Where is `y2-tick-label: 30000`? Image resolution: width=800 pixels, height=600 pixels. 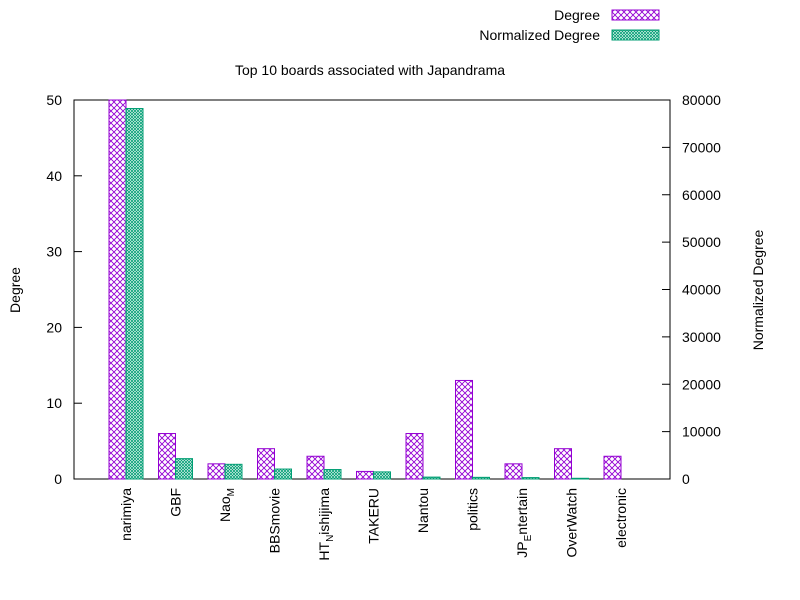
y2-tick-label: 30000 is located at coordinates (701, 337).